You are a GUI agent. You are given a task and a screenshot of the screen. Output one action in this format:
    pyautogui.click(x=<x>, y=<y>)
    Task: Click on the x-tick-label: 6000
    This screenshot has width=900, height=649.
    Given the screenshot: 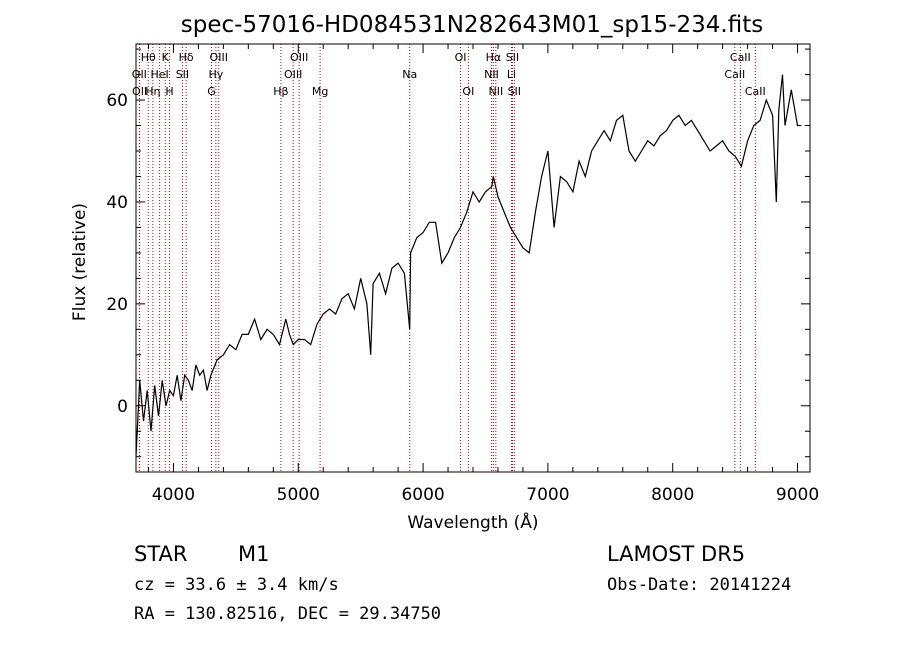 What is the action you would take?
    pyautogui.click(x=422, y=495)
    